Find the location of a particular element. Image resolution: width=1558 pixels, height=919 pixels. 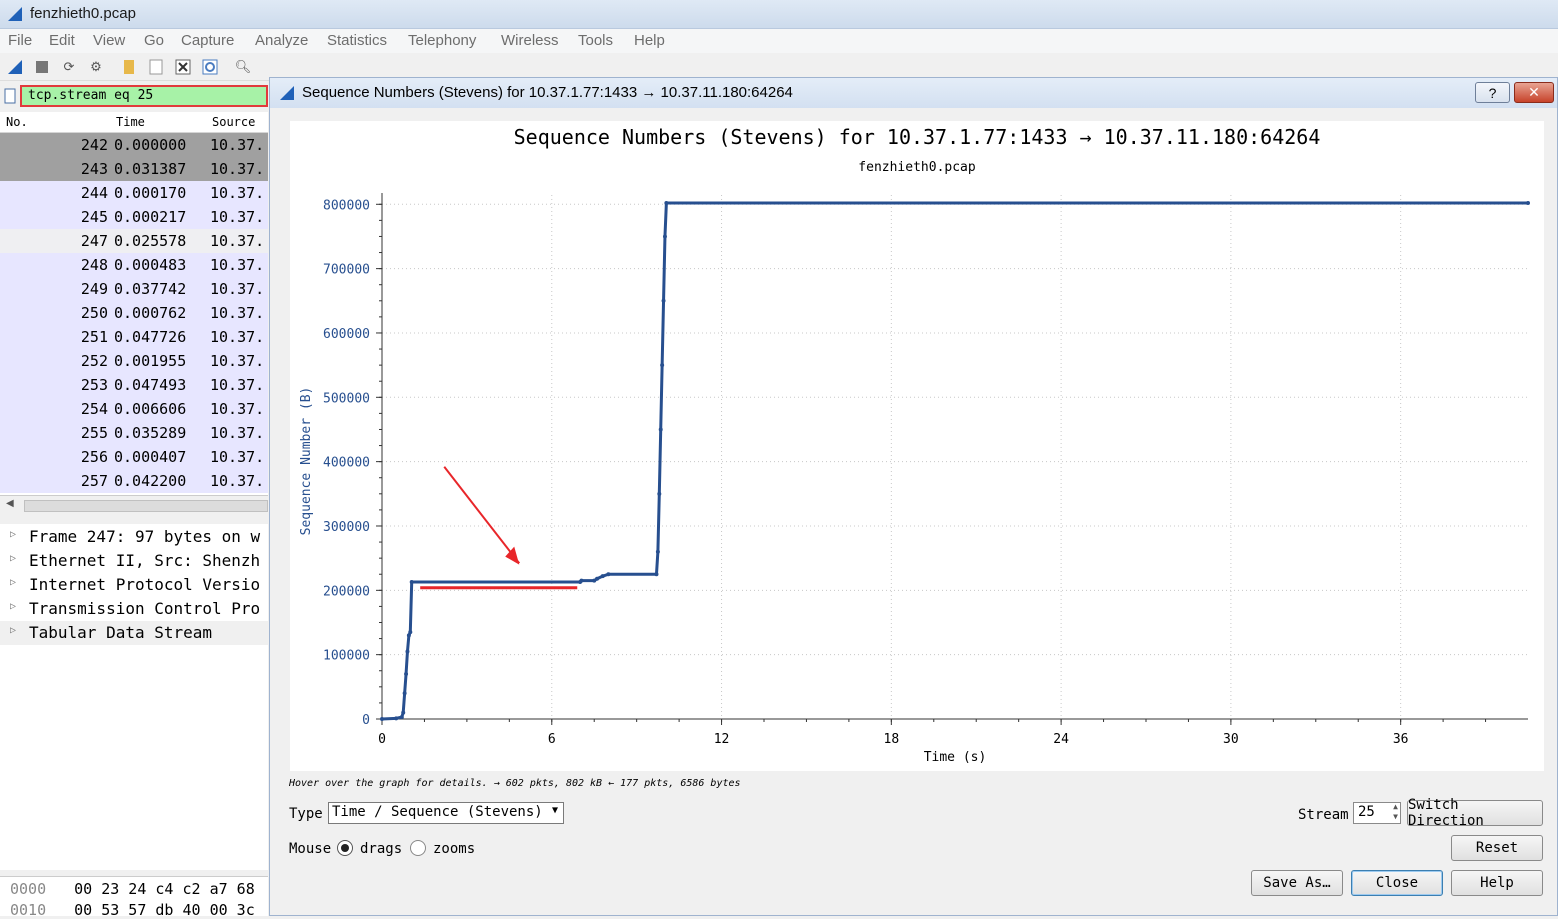

detail-tree-item: ▷ Frame 247: 97 bytes on w is located at coordinates (134, 537).